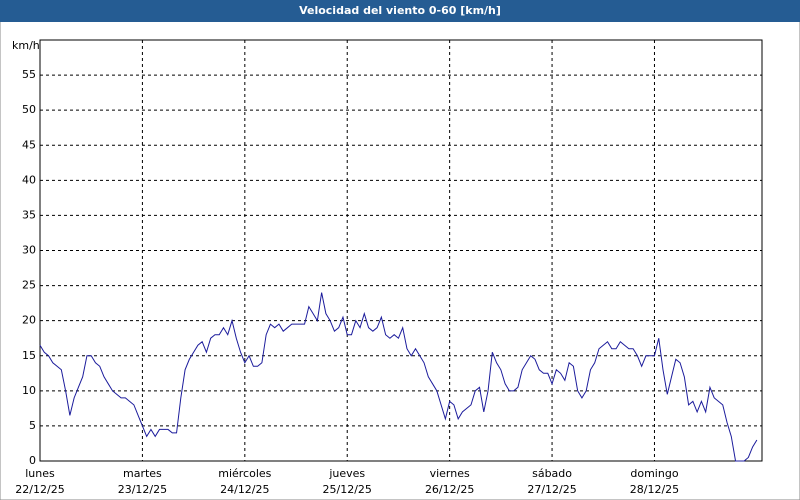 The width and height of the screenshot is (800, 500). I want to click on x-tick-date: 23/12/25, so click(142, 489).